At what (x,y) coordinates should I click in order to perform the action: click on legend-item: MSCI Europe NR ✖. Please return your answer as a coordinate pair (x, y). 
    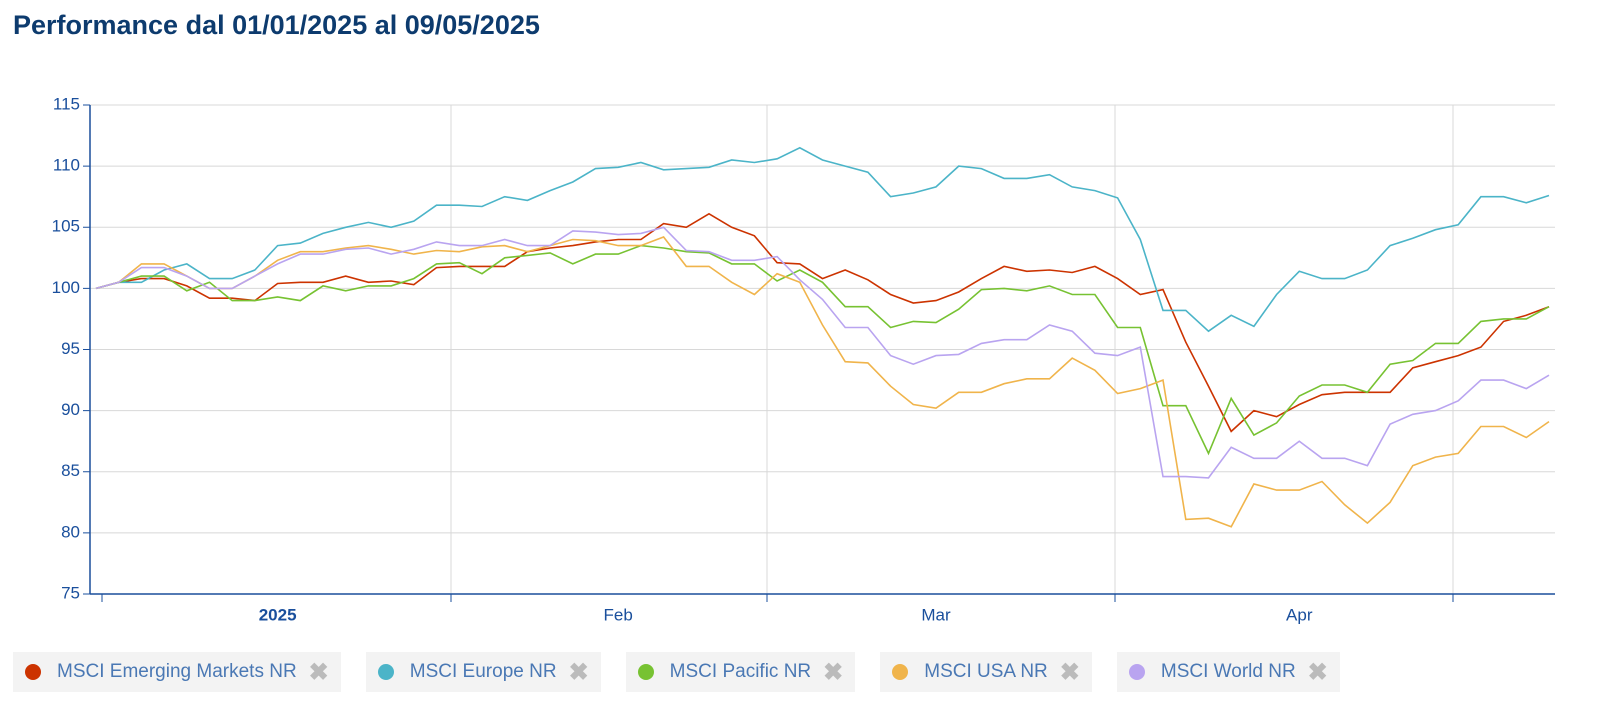
    Looking at the image, I should click on (483, 672).